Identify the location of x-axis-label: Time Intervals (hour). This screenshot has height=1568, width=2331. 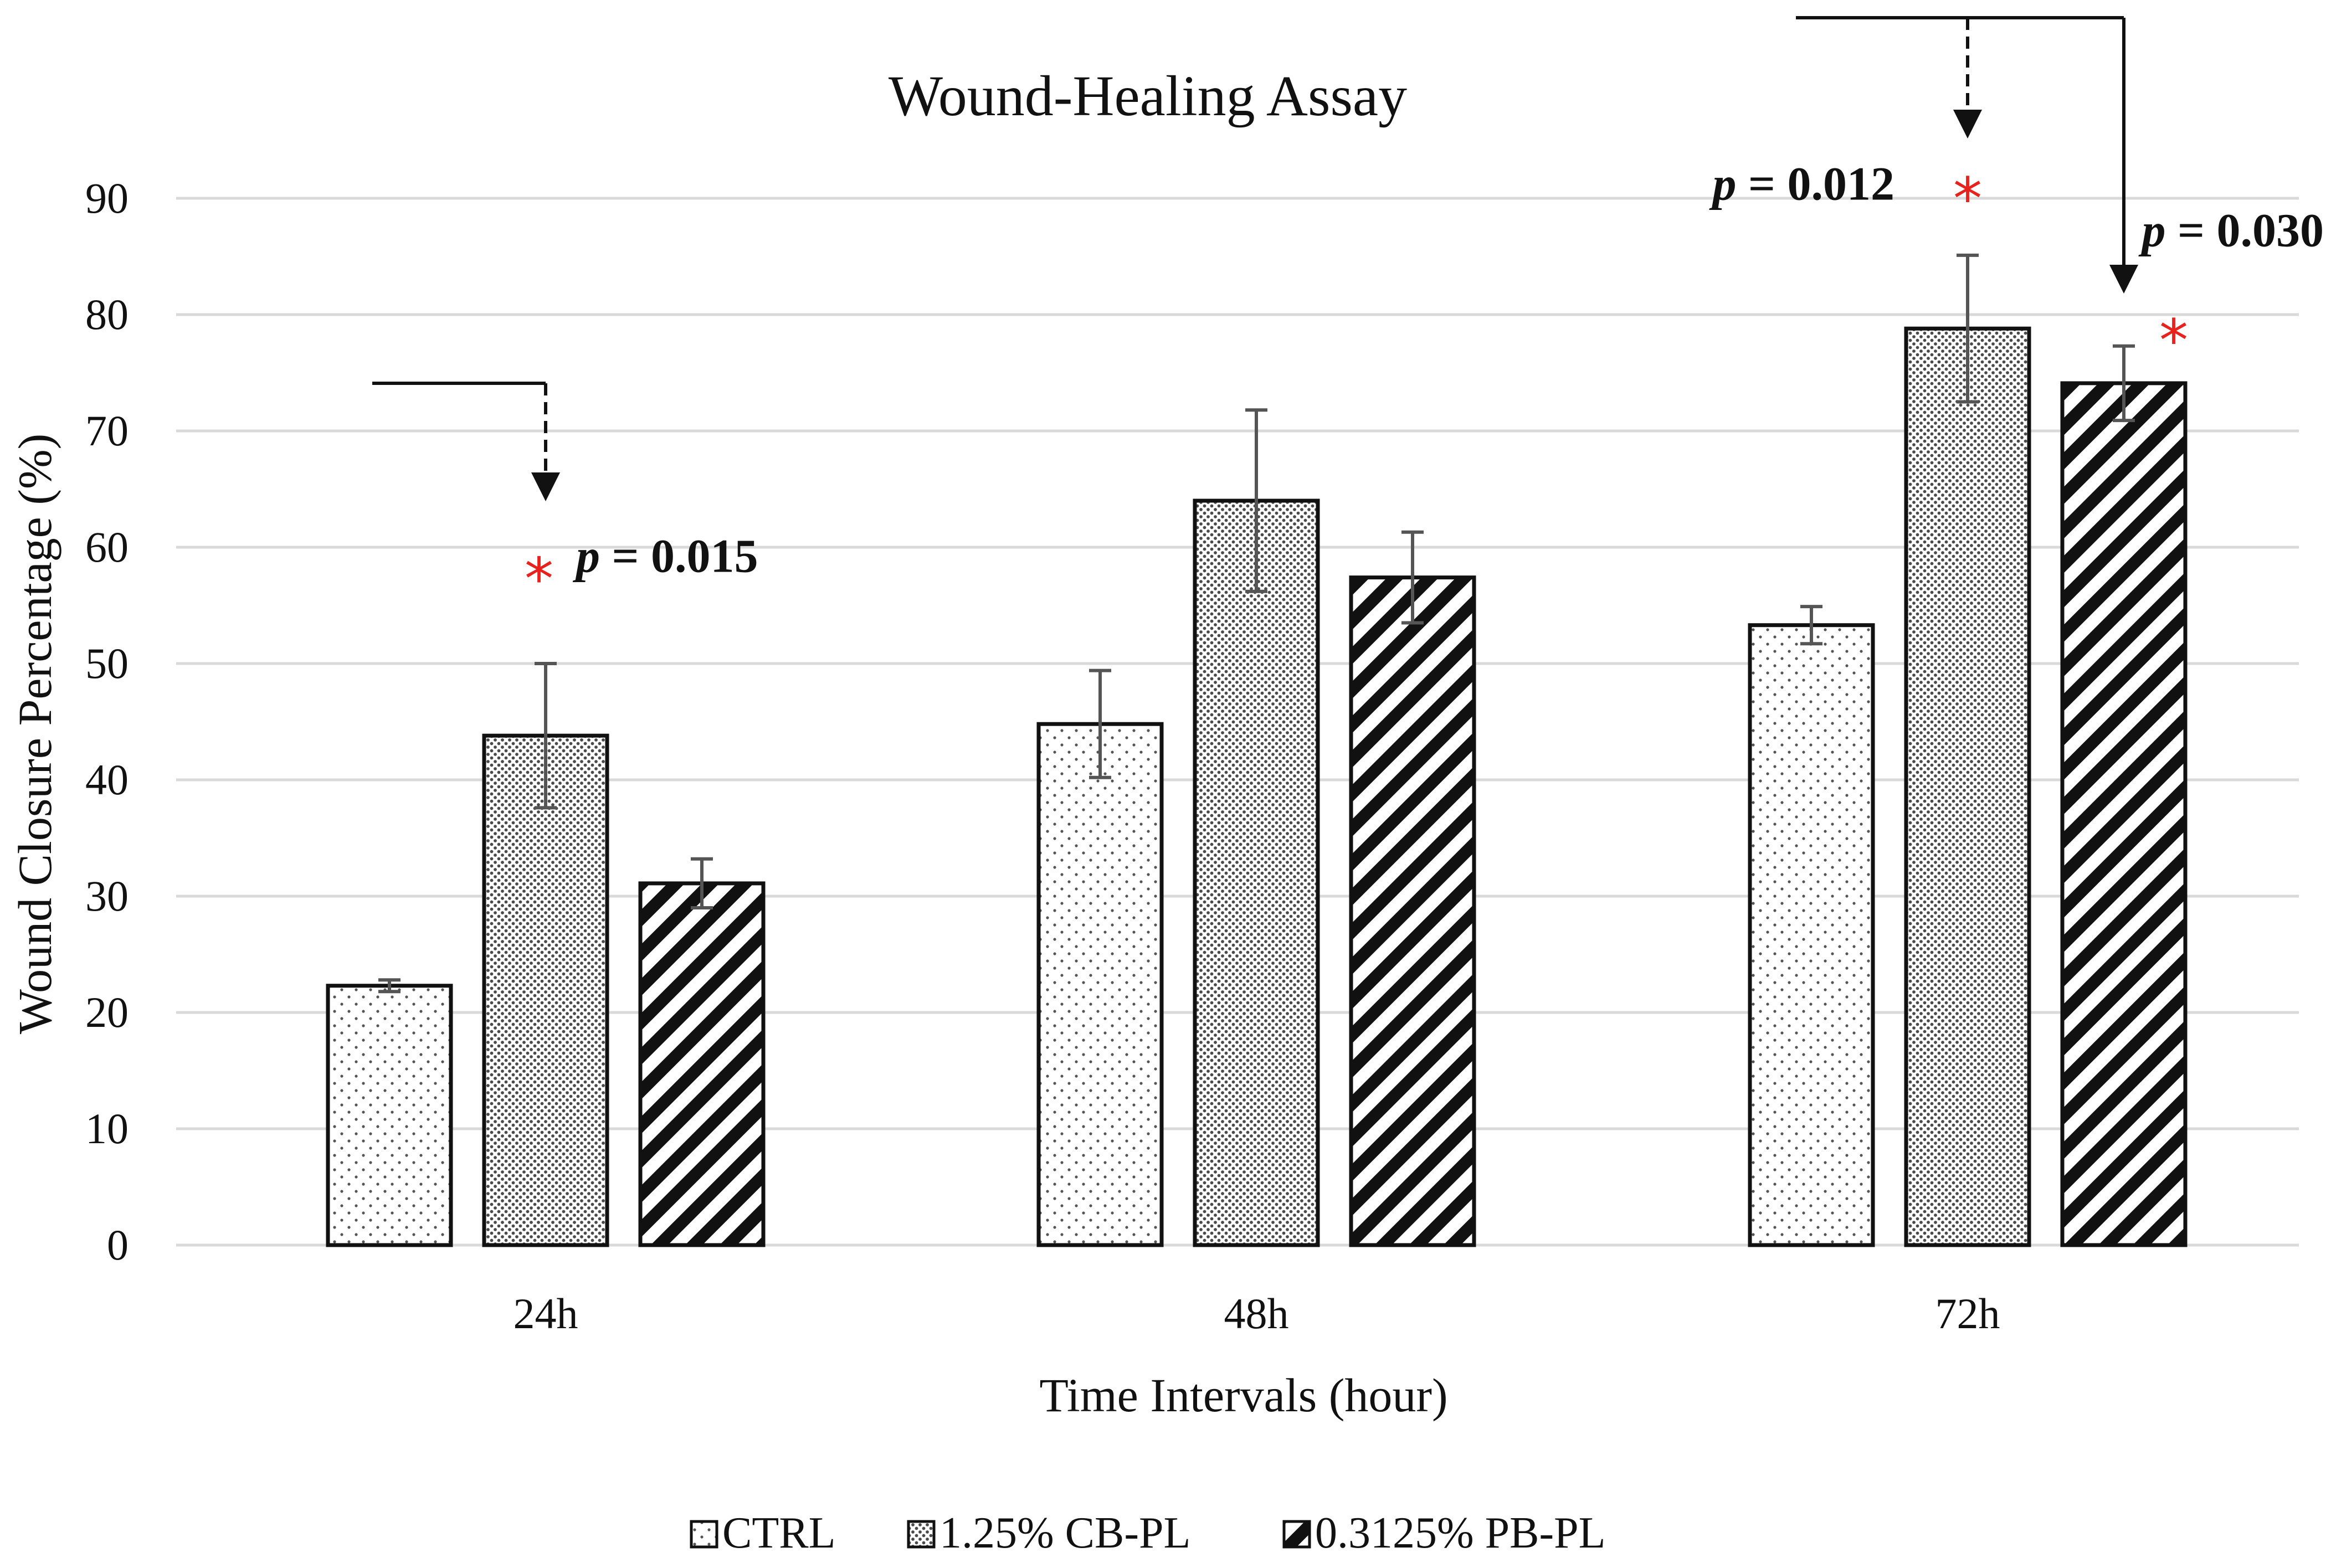
(1243, 1395).